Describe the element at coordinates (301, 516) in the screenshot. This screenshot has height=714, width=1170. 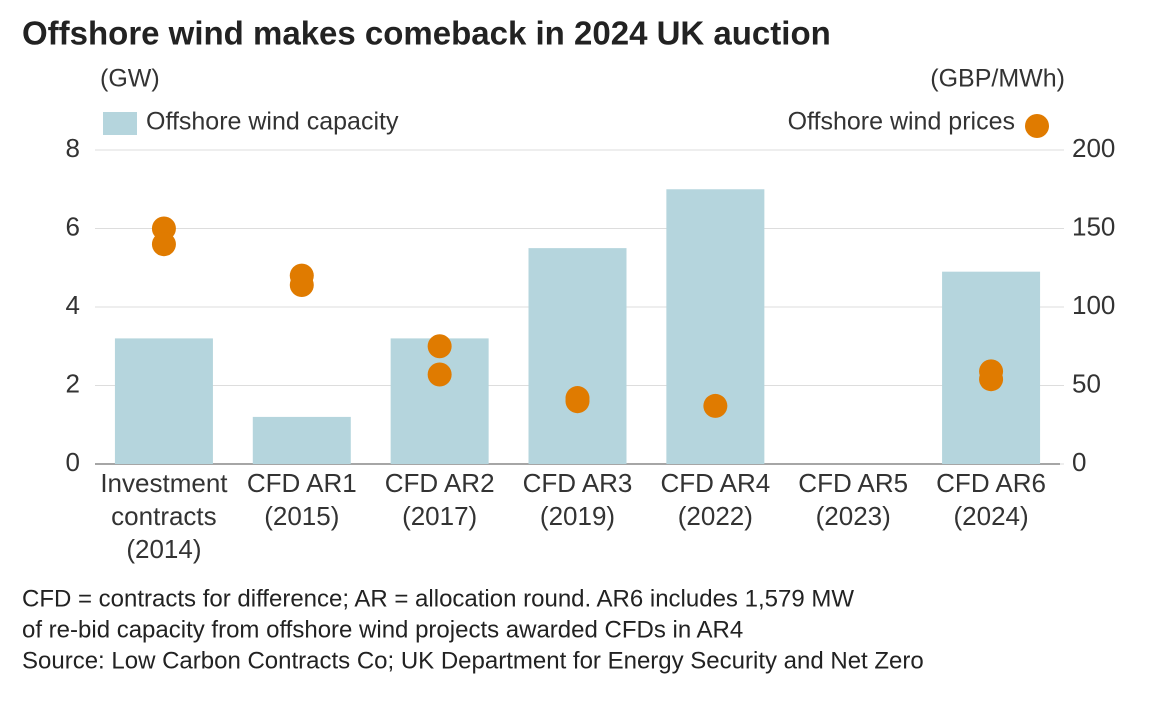
I see `x-tick-label: (2015)` at that location.